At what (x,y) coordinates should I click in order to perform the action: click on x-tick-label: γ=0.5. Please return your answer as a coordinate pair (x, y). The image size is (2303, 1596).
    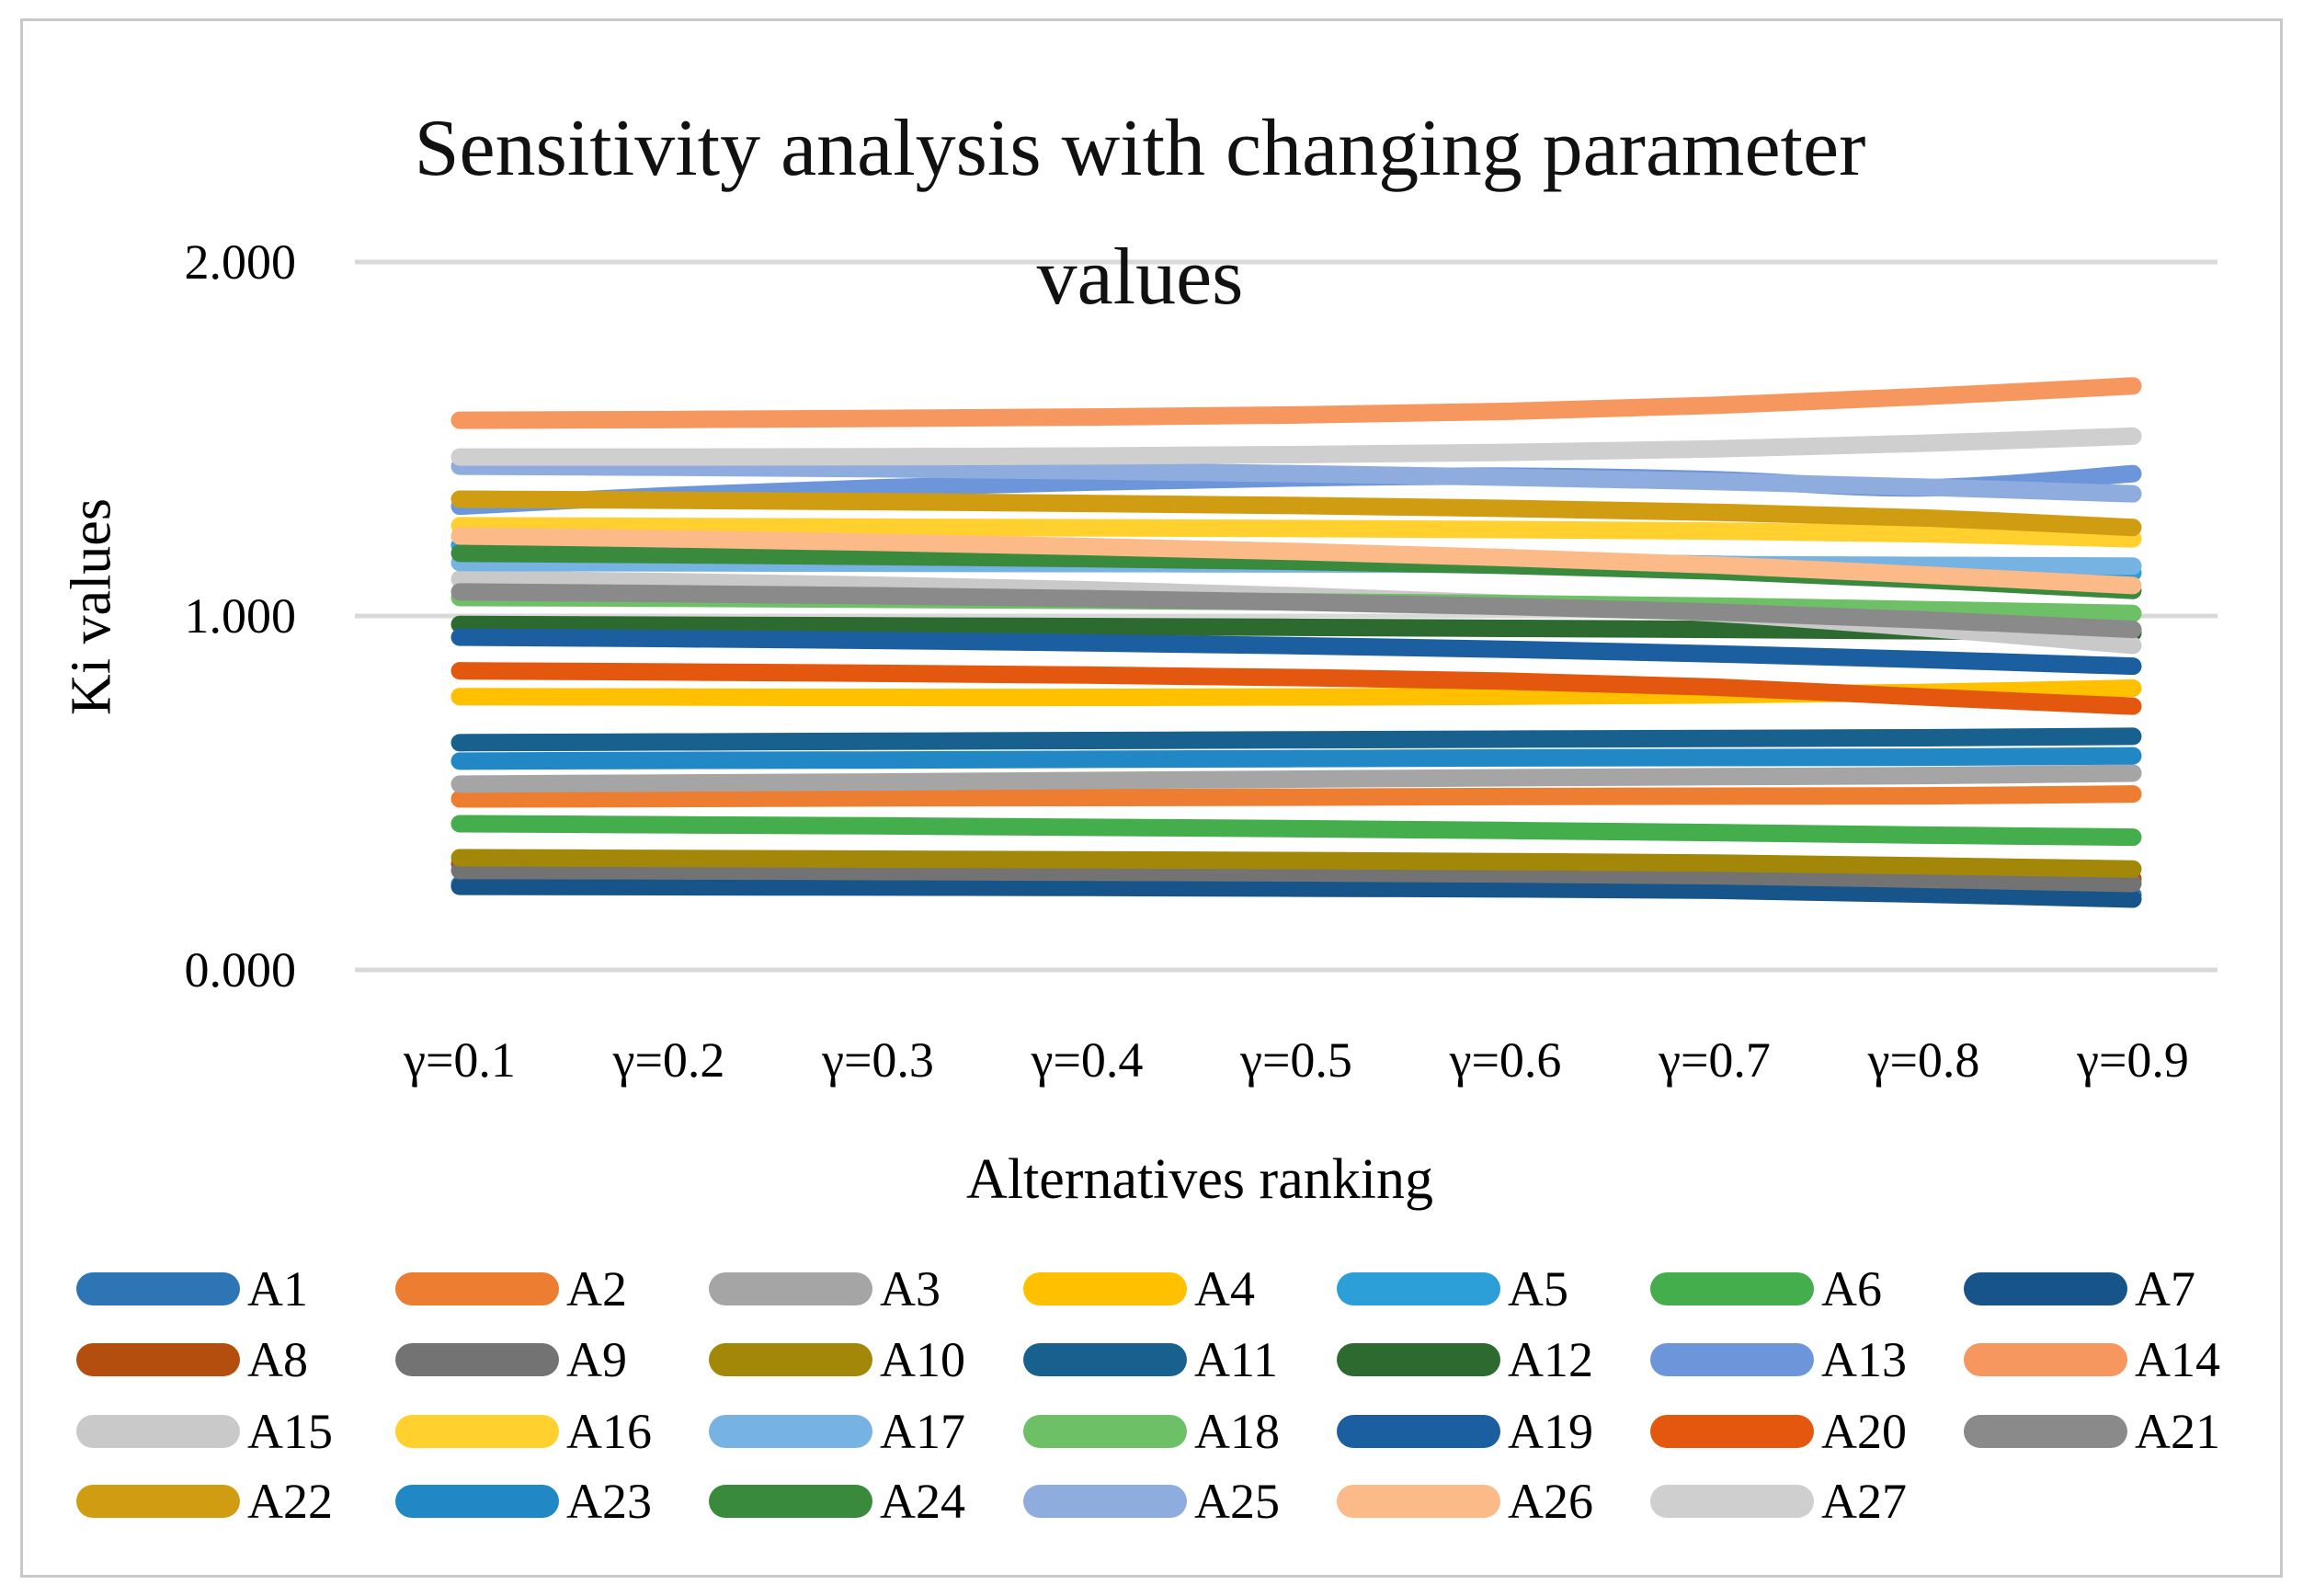
    Looking at the image, I should click on (1296, 1060).